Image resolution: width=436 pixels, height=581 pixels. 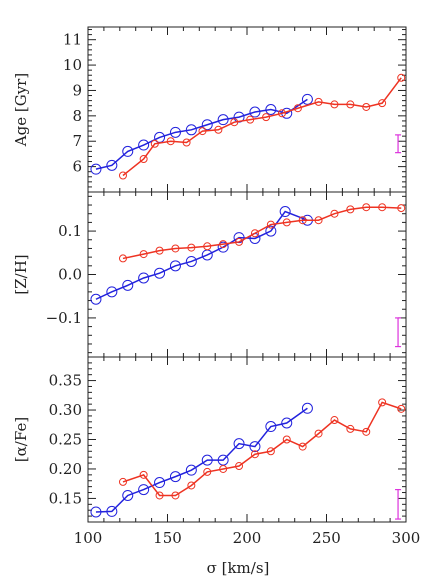 I want to click on x-axis-label: σ [km/s], so click(x=238, y=568).